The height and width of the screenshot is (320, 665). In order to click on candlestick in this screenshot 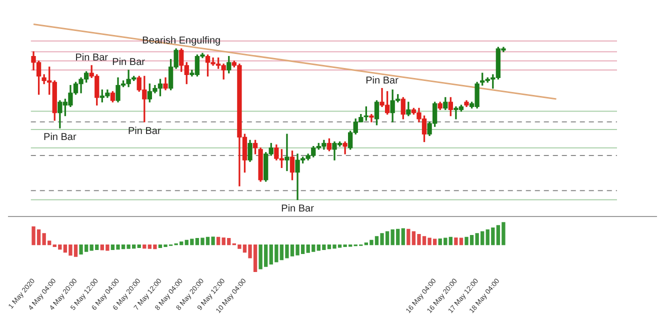, I will do `click(287, 153)`.